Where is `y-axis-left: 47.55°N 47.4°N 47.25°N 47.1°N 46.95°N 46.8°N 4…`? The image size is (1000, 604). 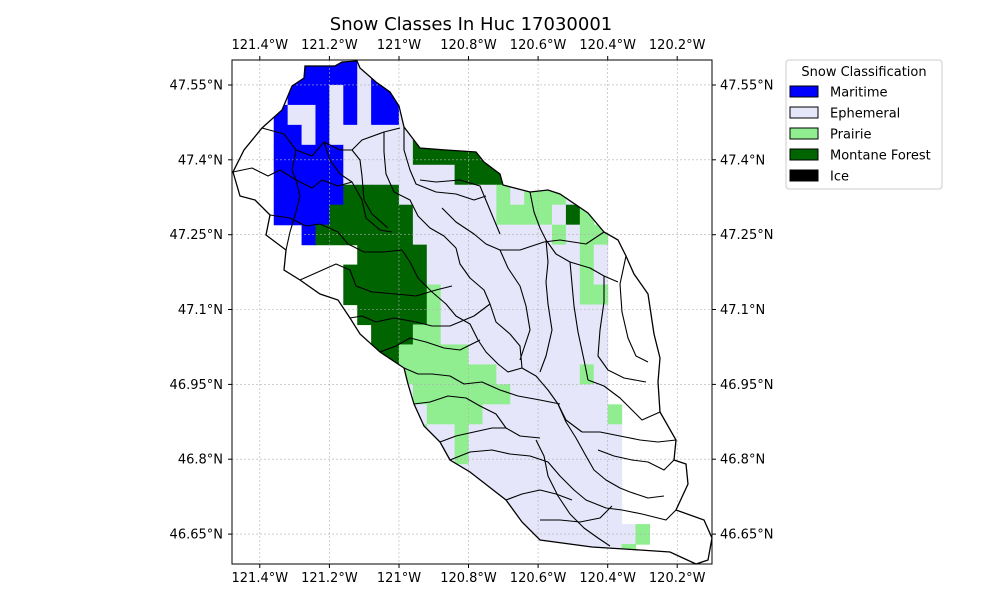 y-axis-left: 47.55°N 47.4°N 47.25°N 47.1°N 46.95°N 46.8°N 4… is located at coordinates (201, 311).